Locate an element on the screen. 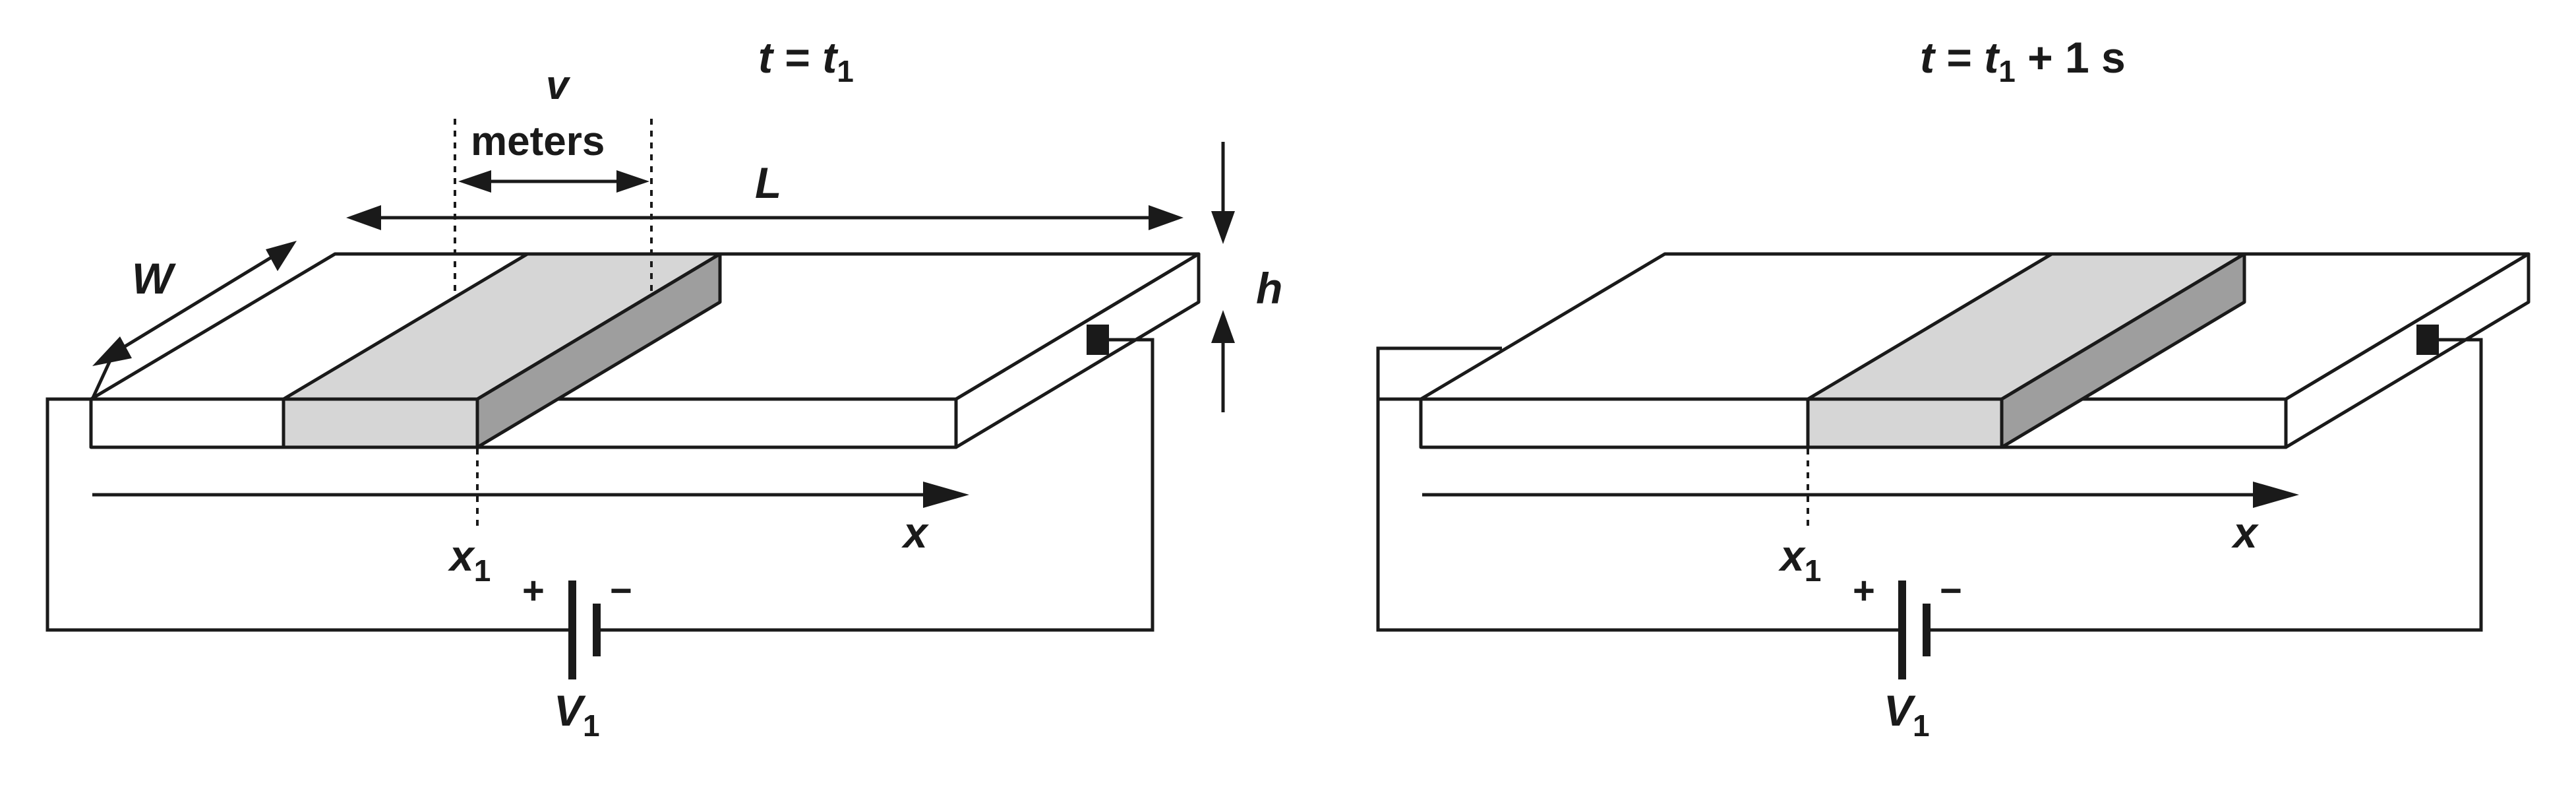 This screenshot has height=785, width=2576. right-battery-V1: V1 is located at coordinates (1907, 715).